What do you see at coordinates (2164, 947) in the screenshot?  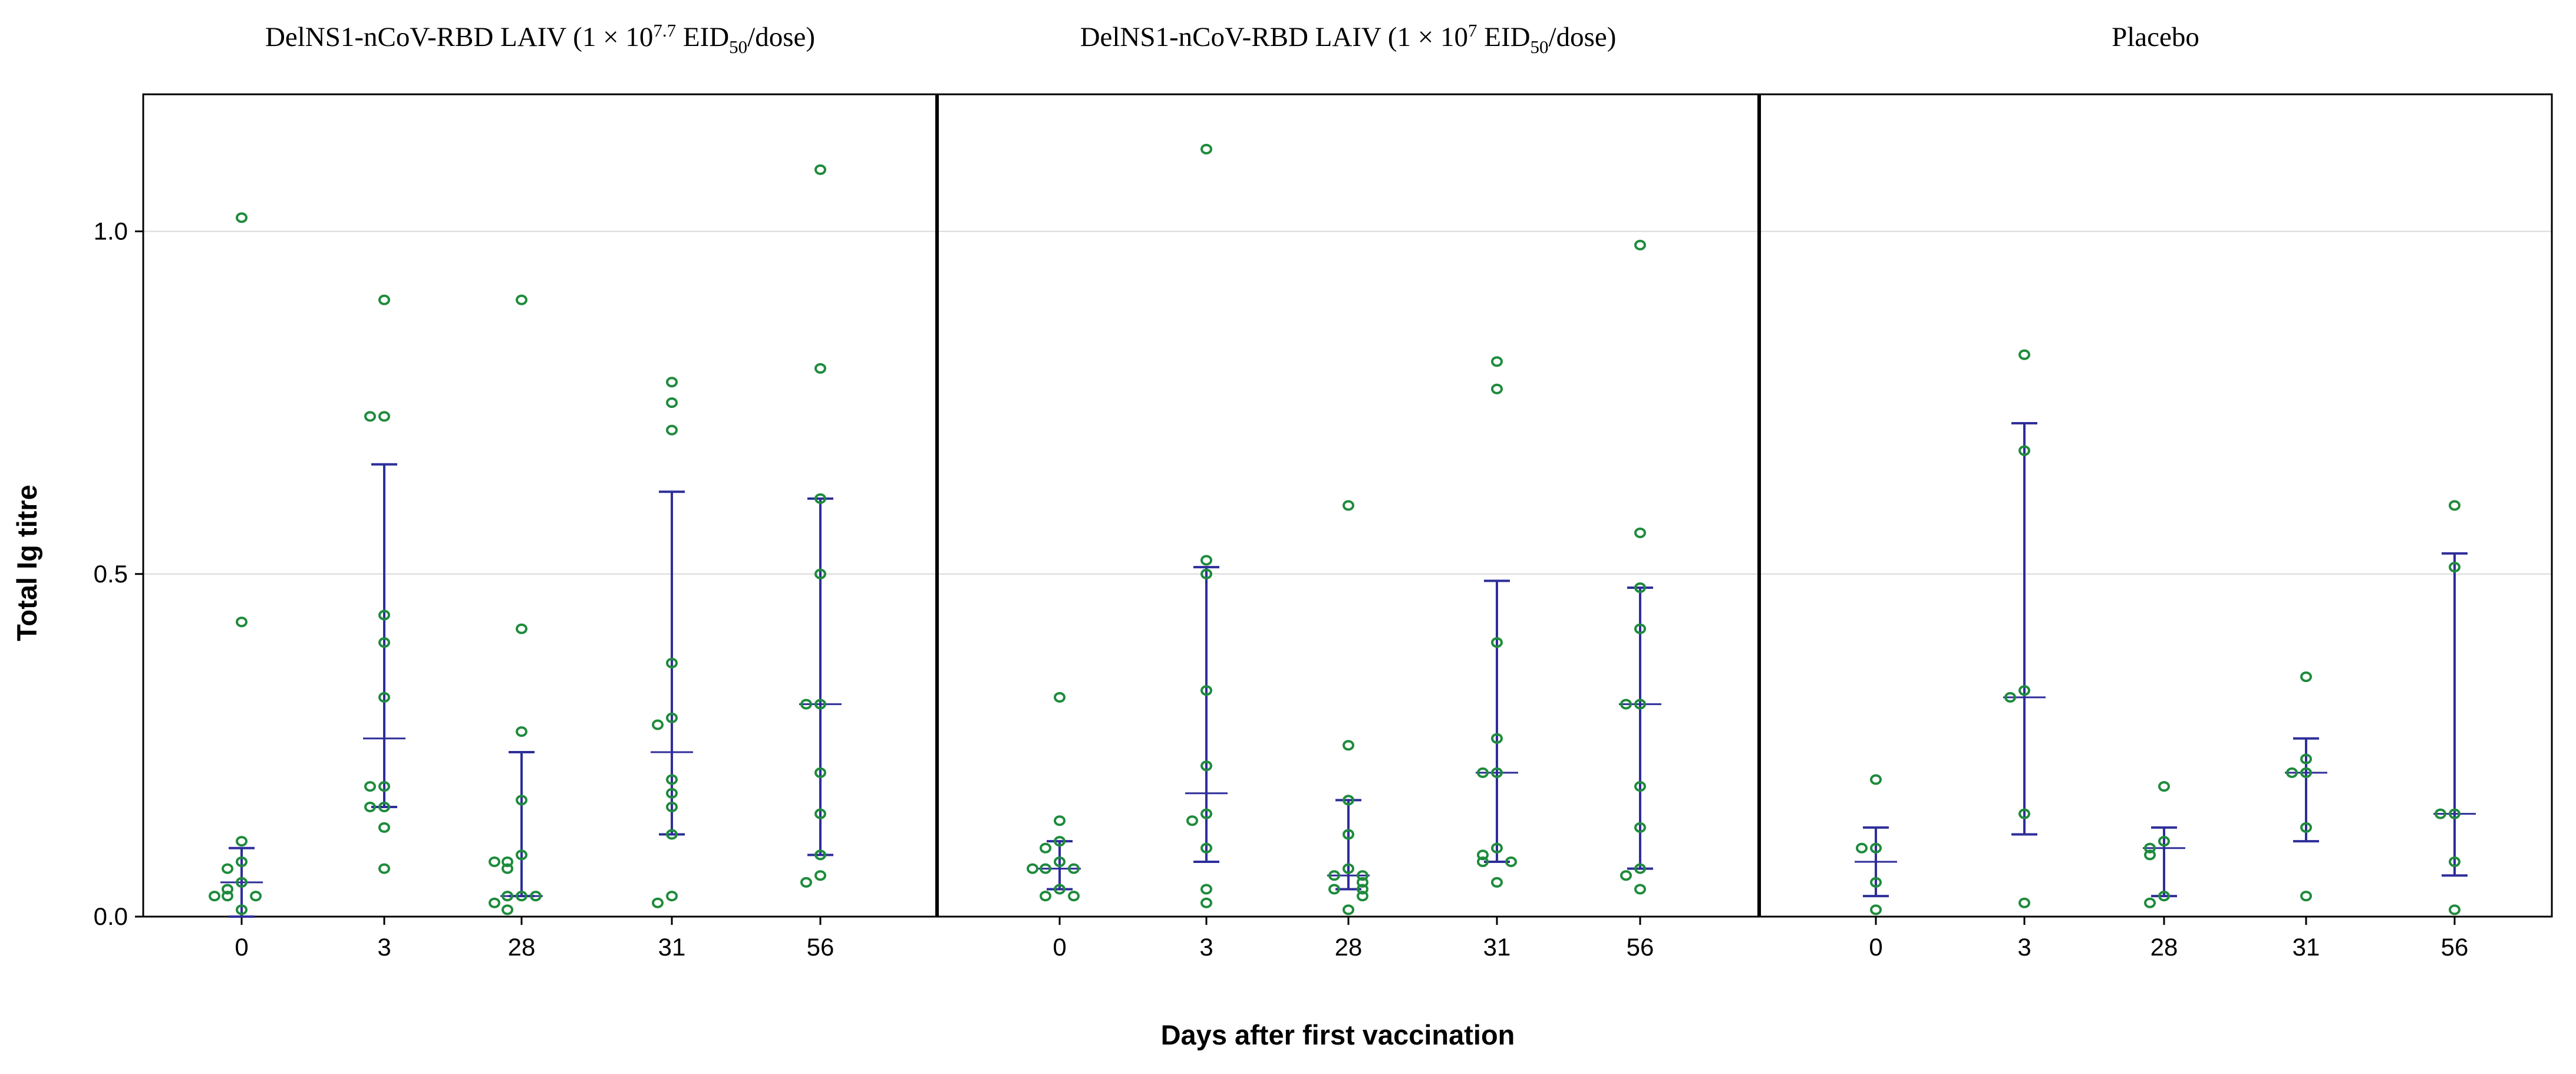 I see `x-tick-label: 28` at bounding box center [2164, 947].